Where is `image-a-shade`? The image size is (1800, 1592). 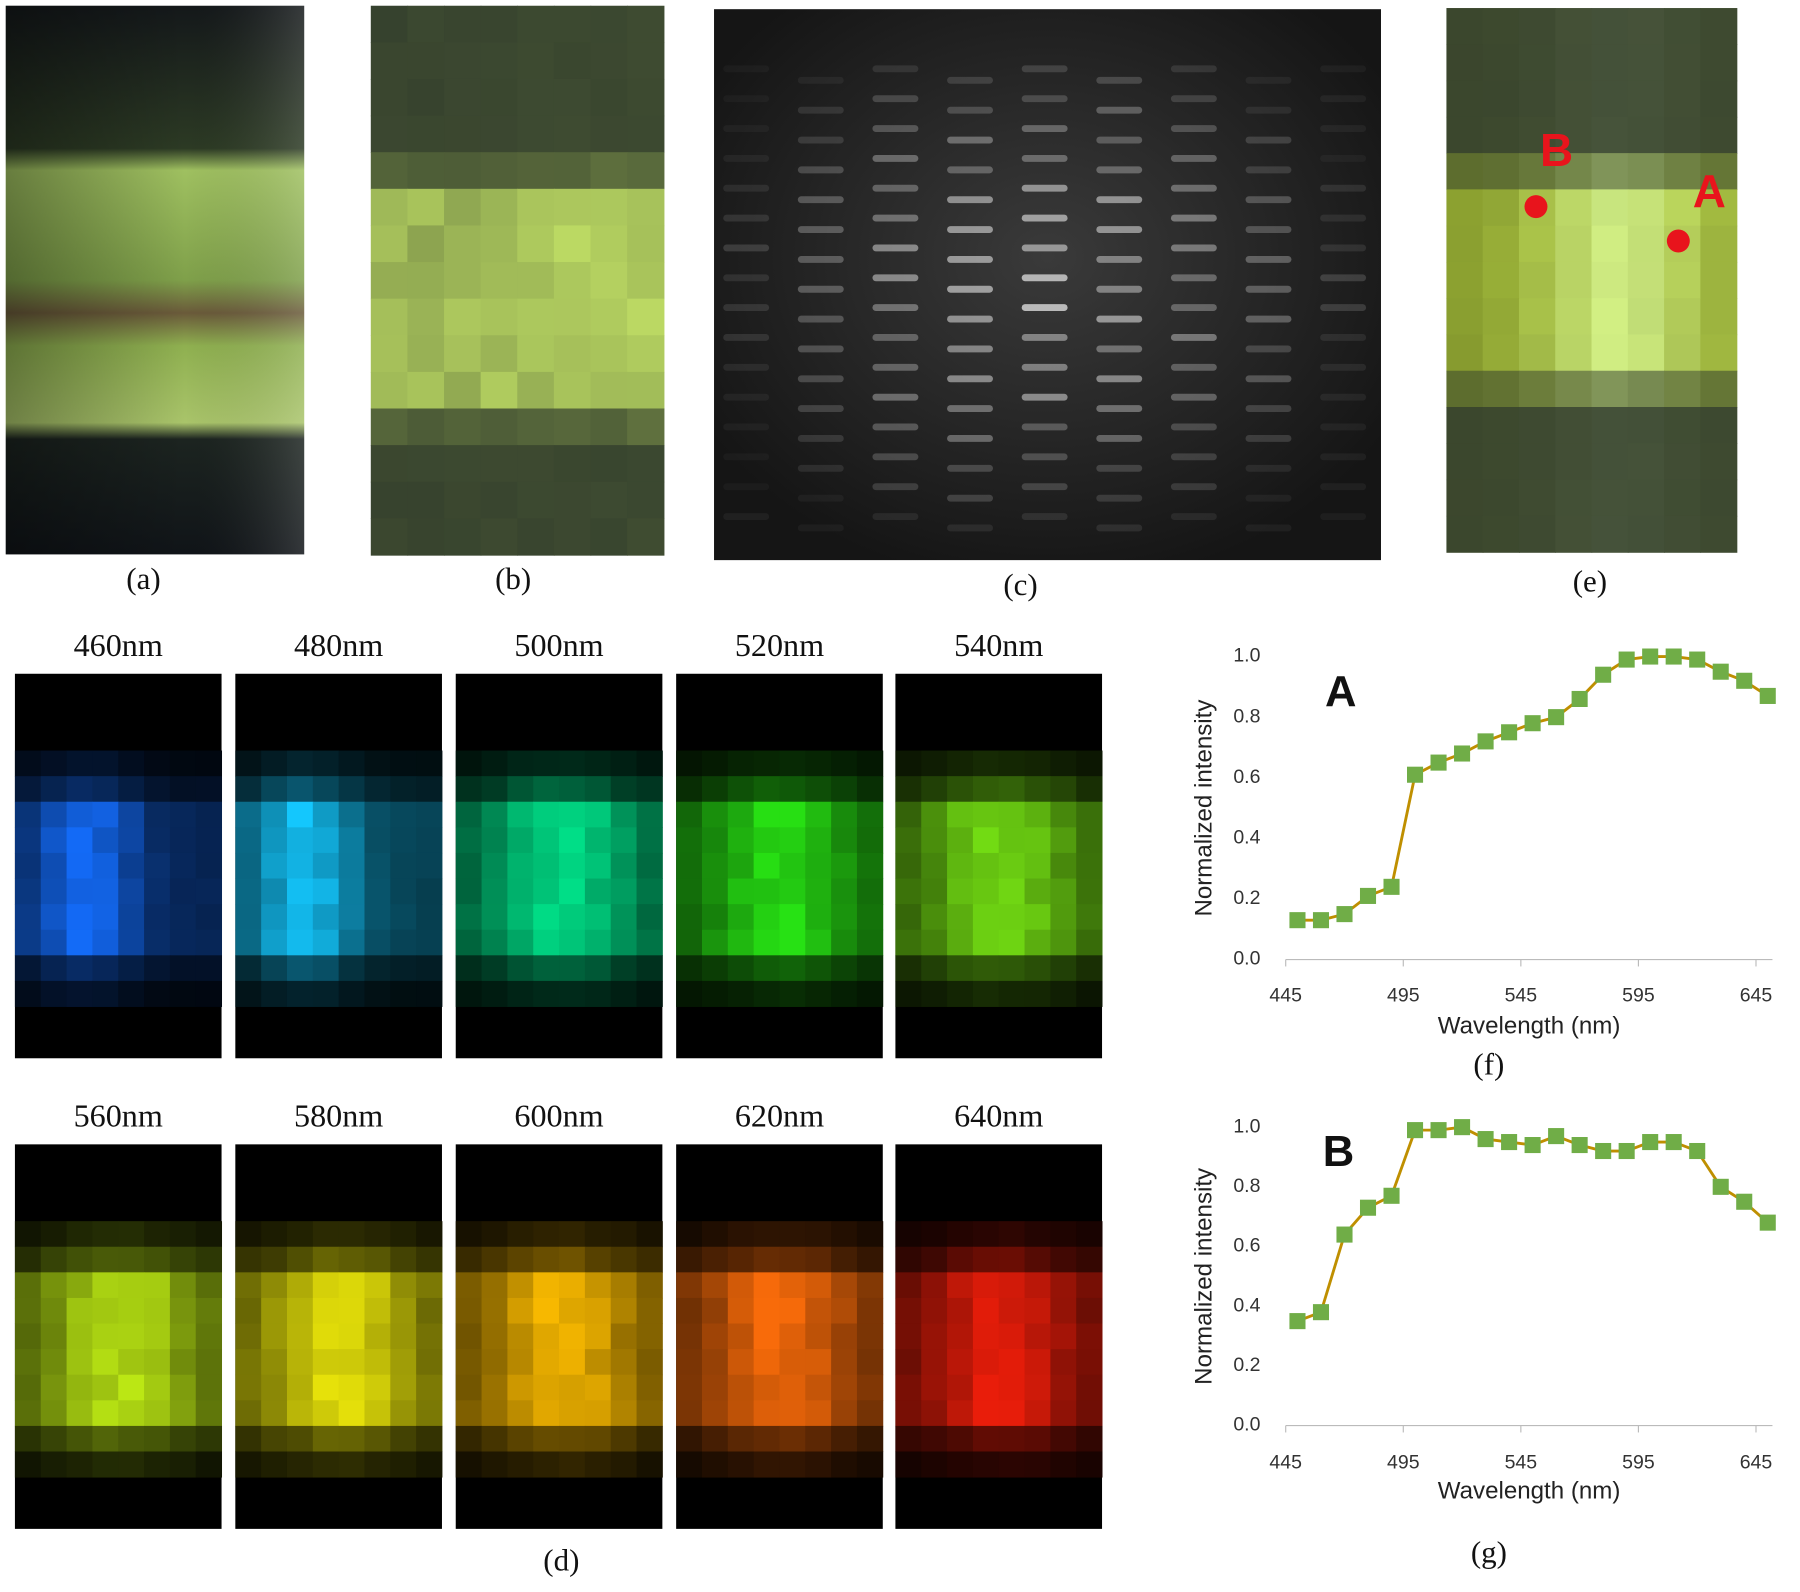 image-a-shade is located at coordinates (155, 280).